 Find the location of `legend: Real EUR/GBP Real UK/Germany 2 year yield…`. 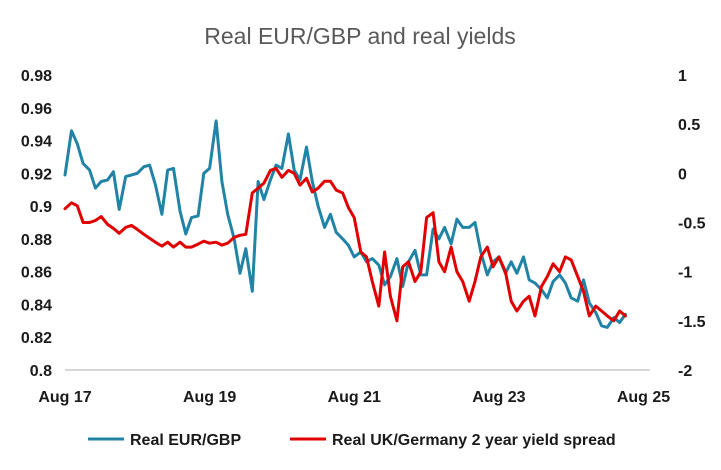

legend: Real EUR/GBP Real UK/Germany 2 year yield… is located at coordinates (352, 440).